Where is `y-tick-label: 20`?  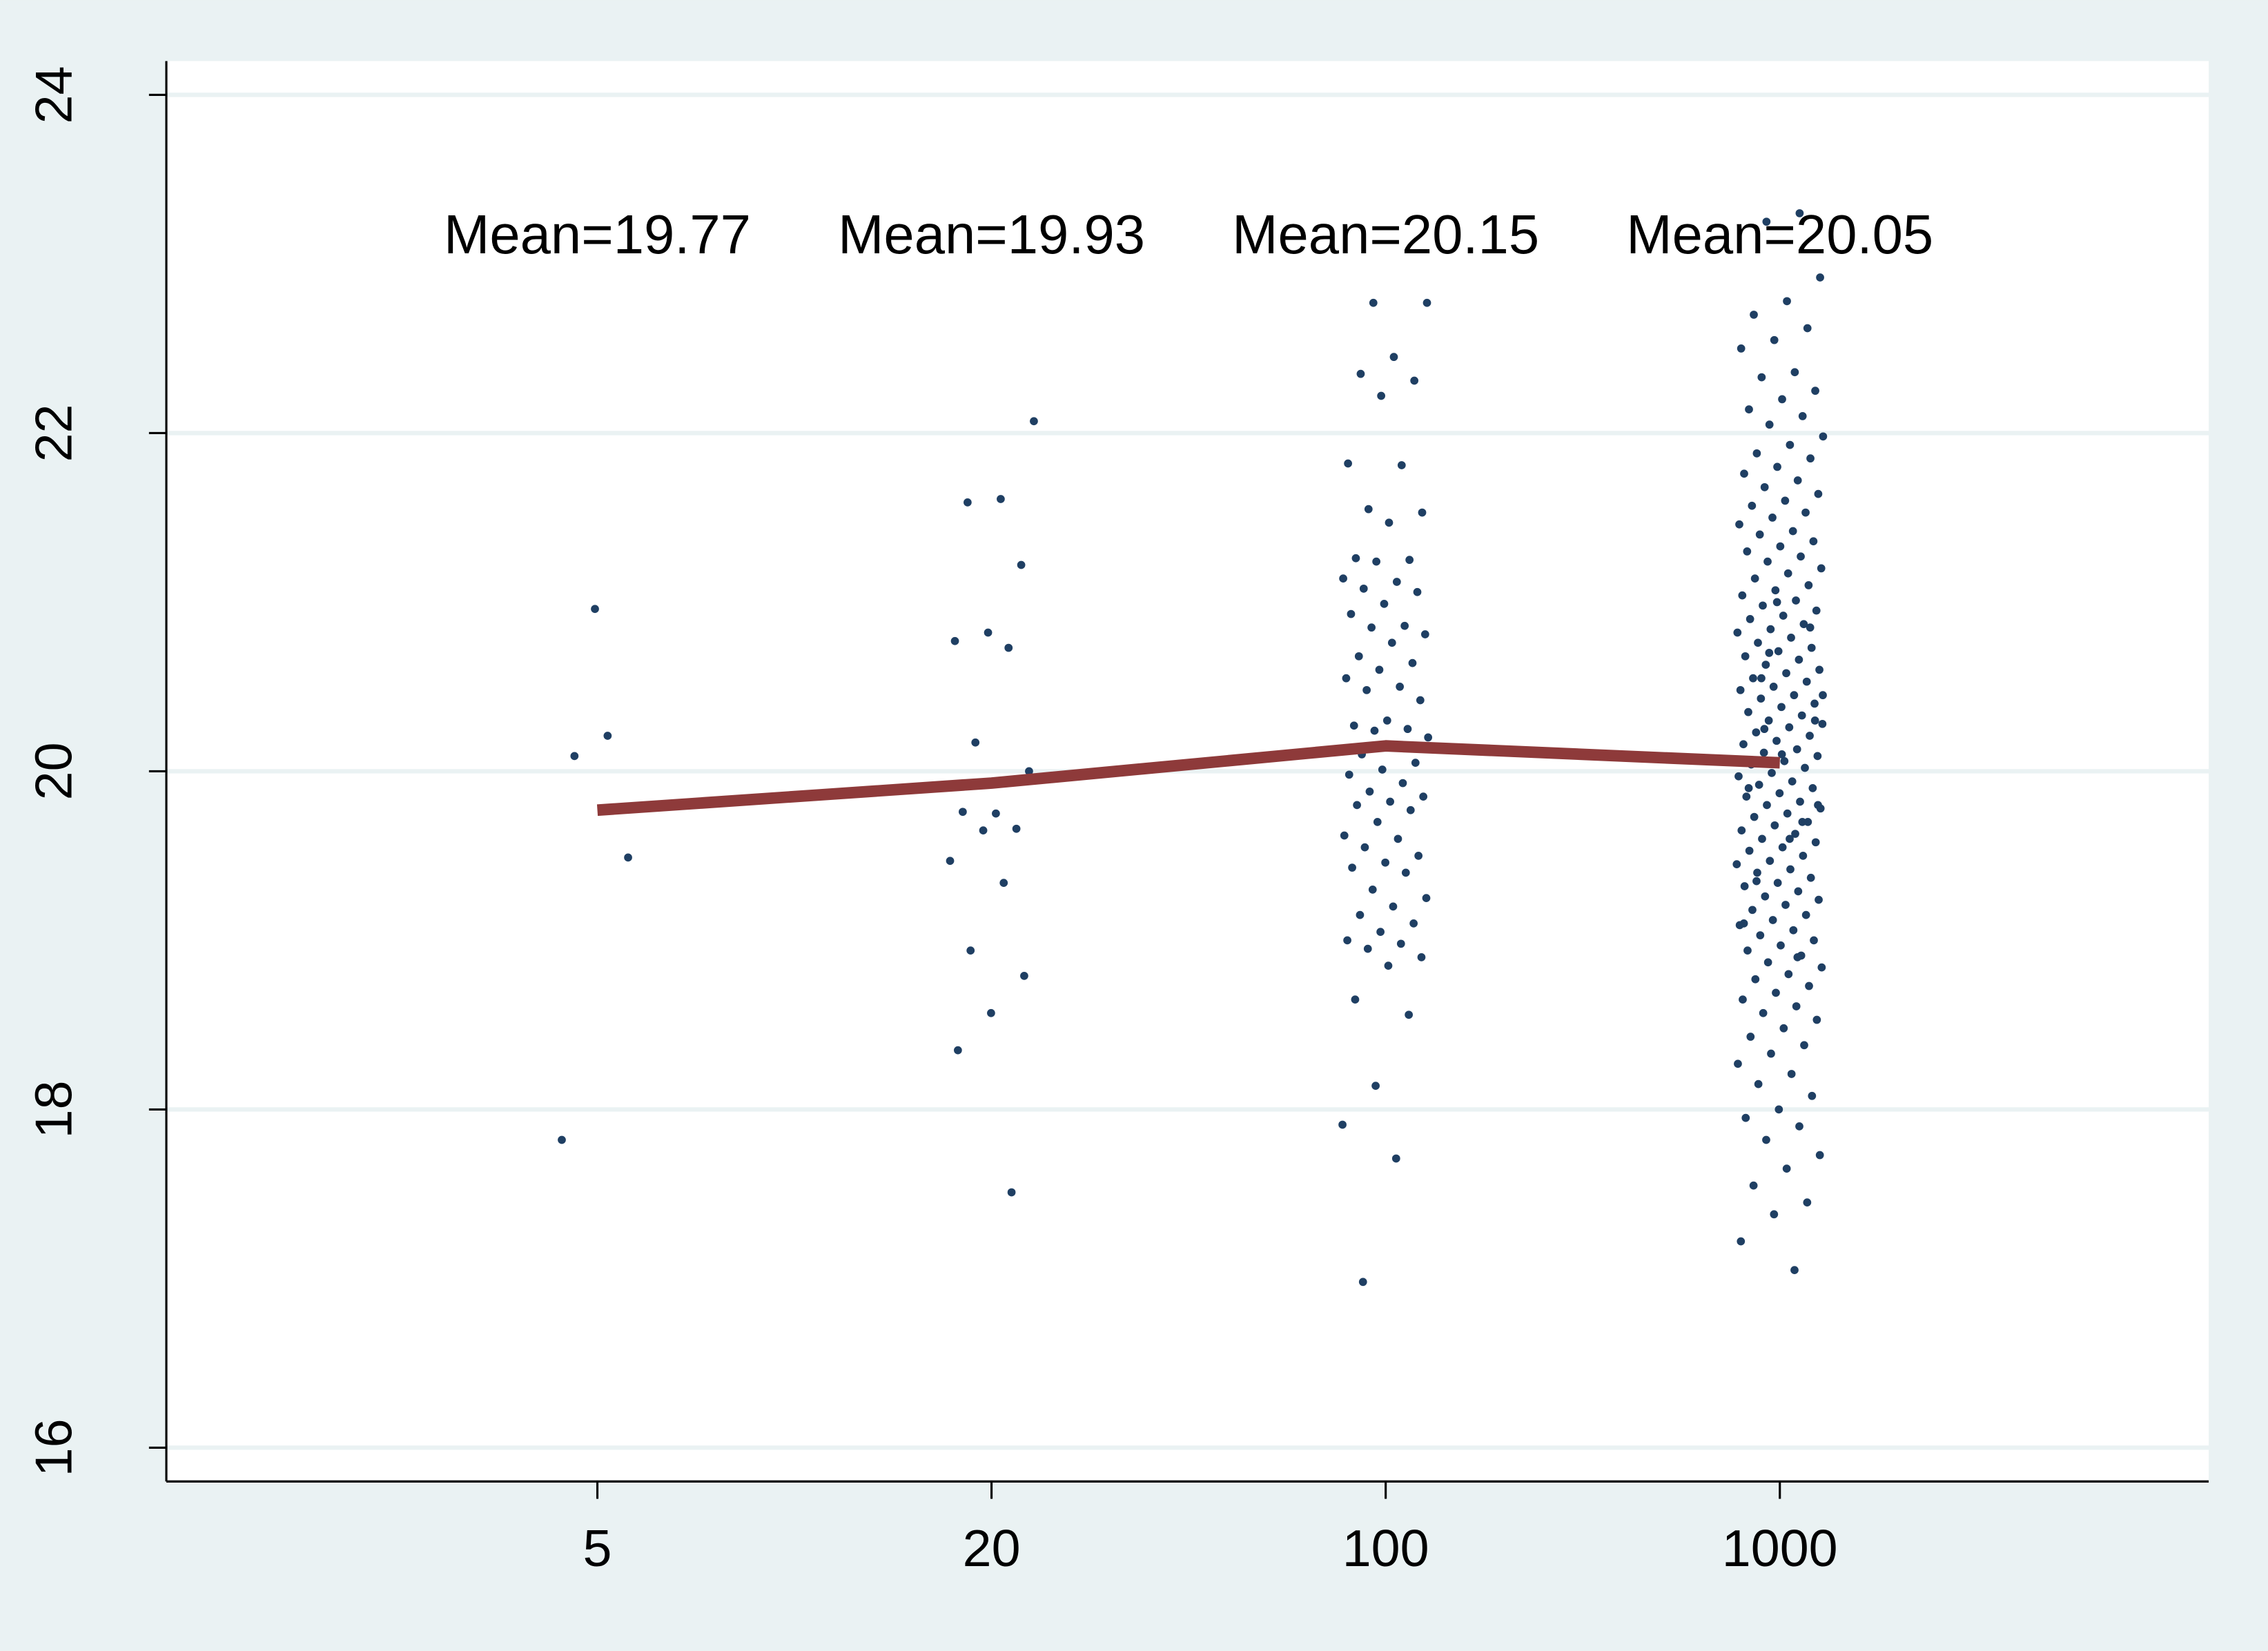 y-tick-label: 20 is located at coordinates (54, 771).